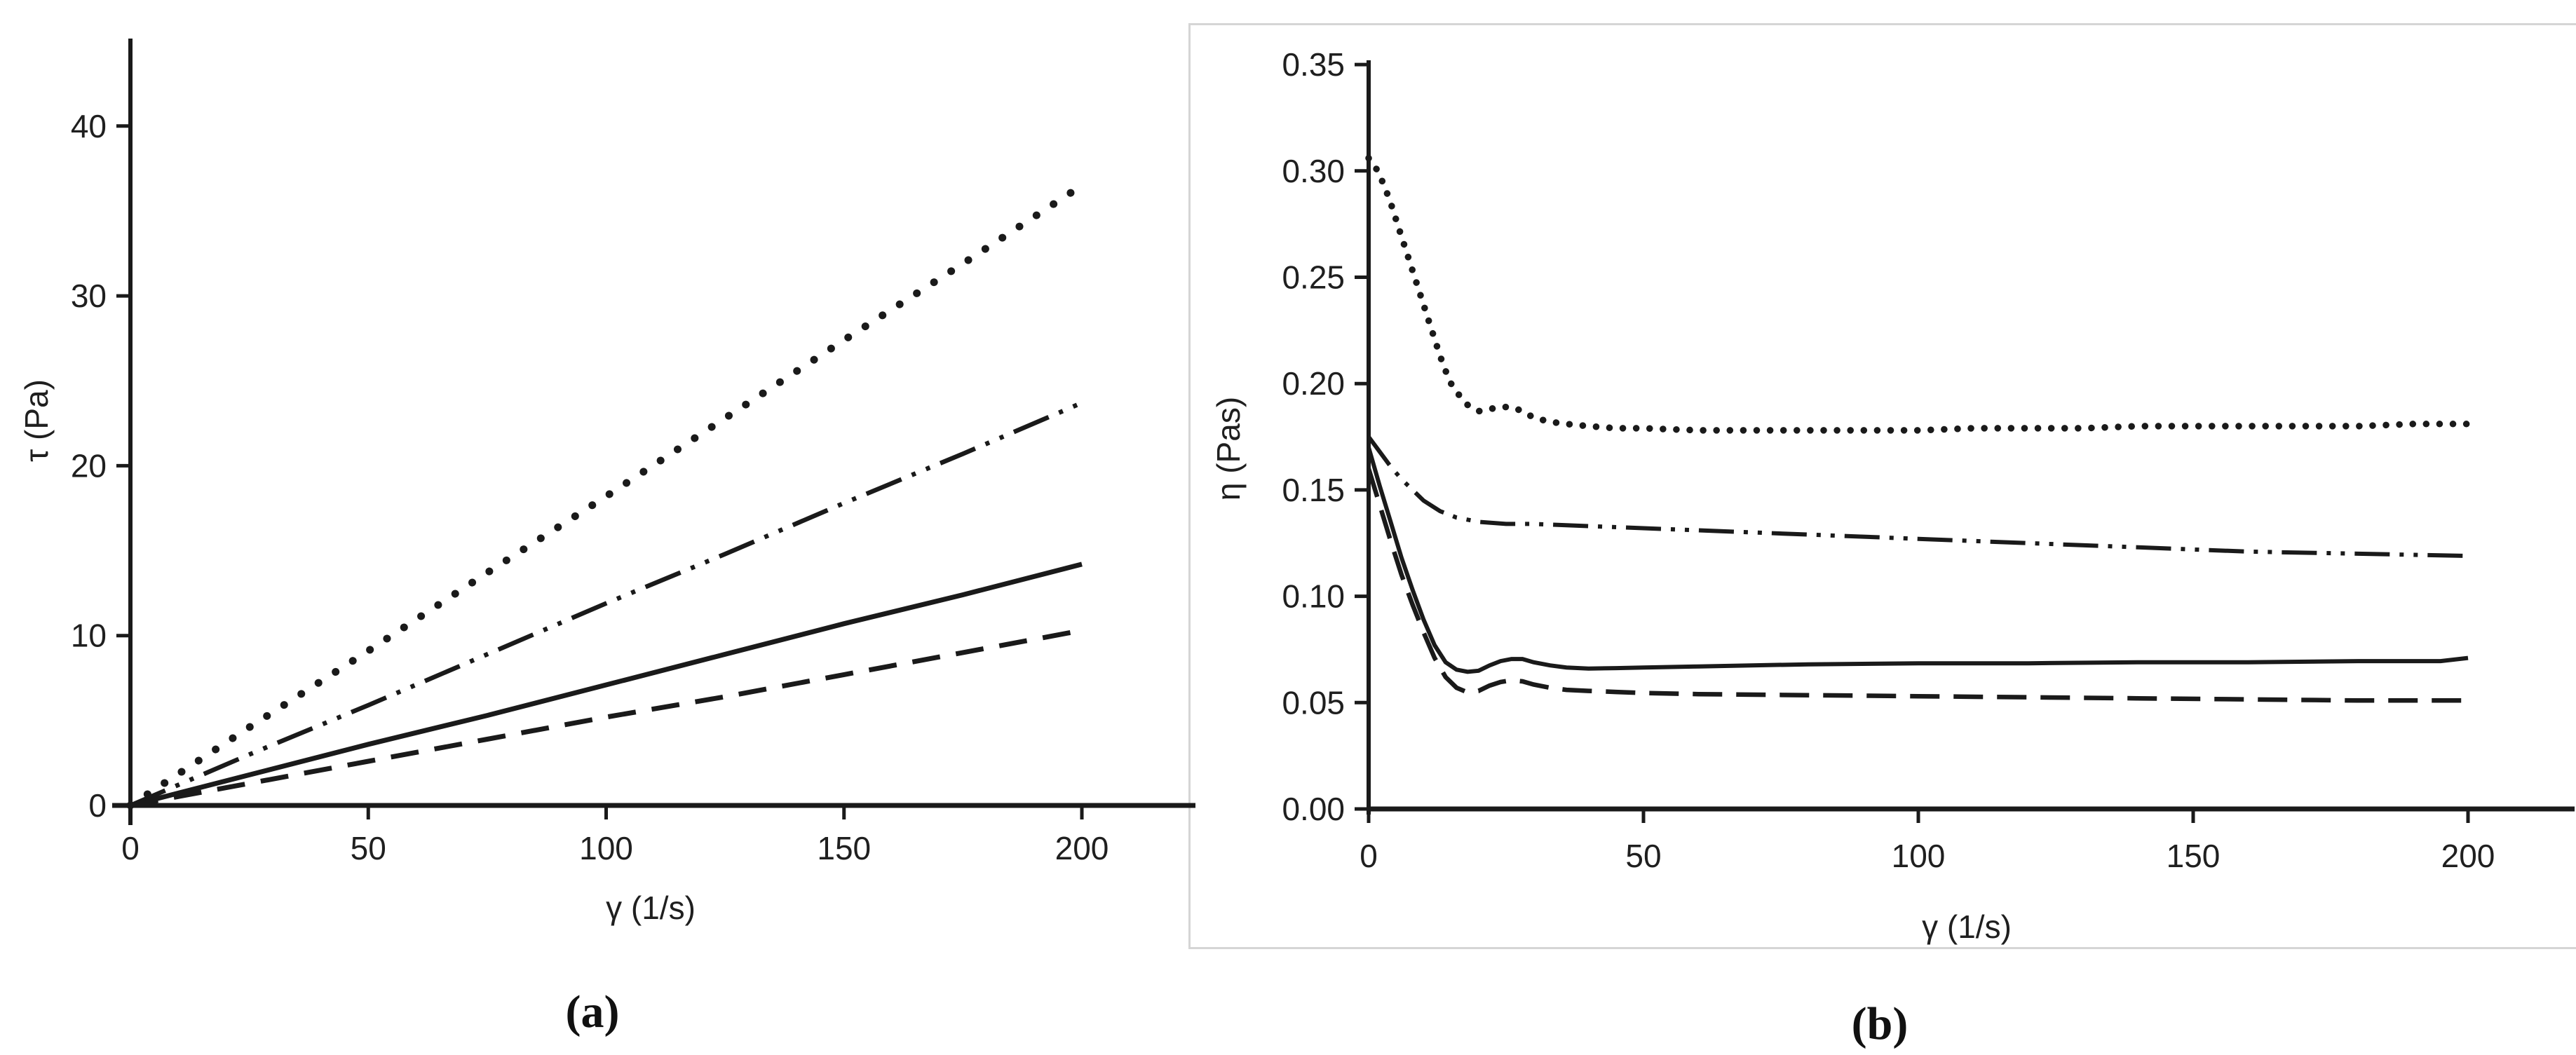 The height and width of the screenshot is (1055, 2576). Describe the element at coordinates (606, 848) in the screenshot. I see `chart-a-x-tick-label: 100` at that location.